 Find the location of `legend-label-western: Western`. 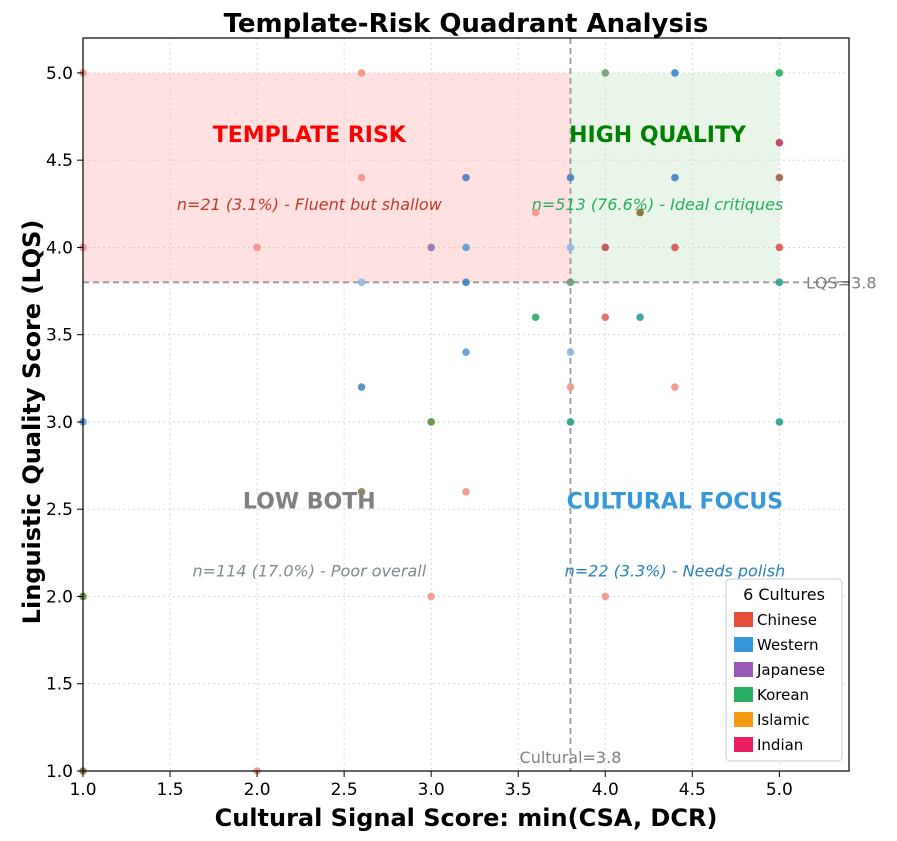

legend-label-western: Western is located at coordinates (788, 645).